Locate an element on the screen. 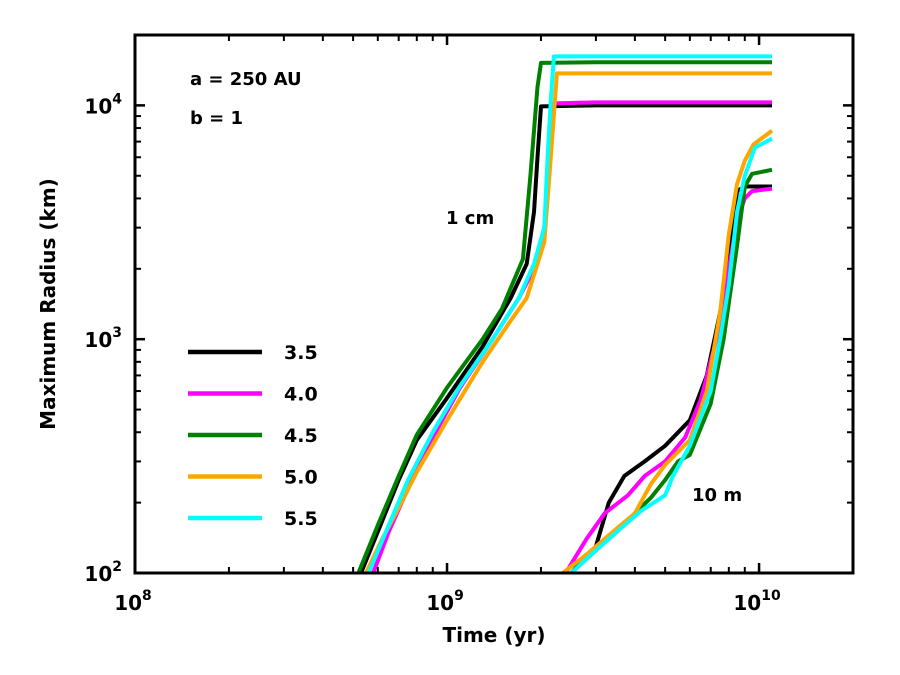 The image size is (900, 675). series-line-4-0-10m is located at coordinates (668, 379).